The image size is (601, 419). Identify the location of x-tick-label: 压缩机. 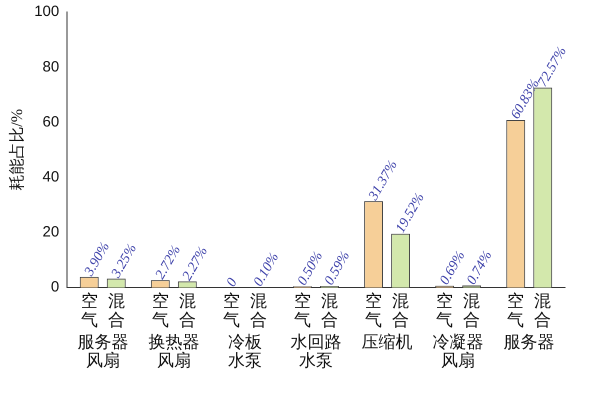
(387, 342).